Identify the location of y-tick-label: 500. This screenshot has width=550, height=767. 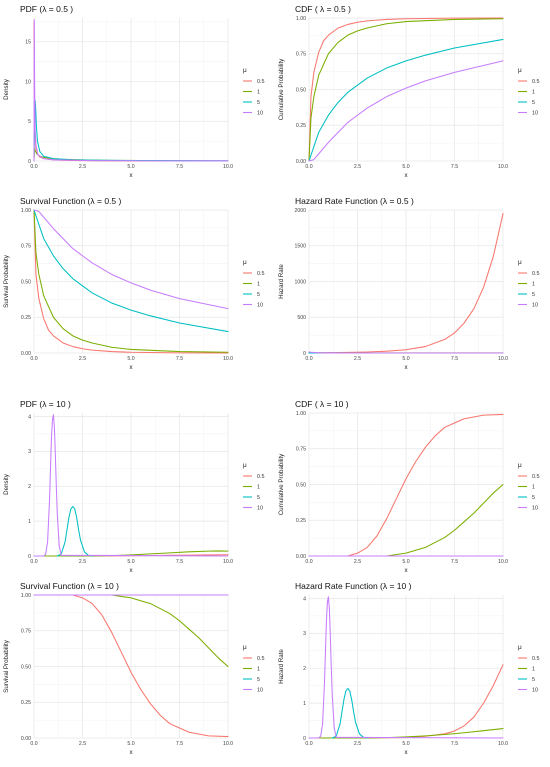
(301, 318).